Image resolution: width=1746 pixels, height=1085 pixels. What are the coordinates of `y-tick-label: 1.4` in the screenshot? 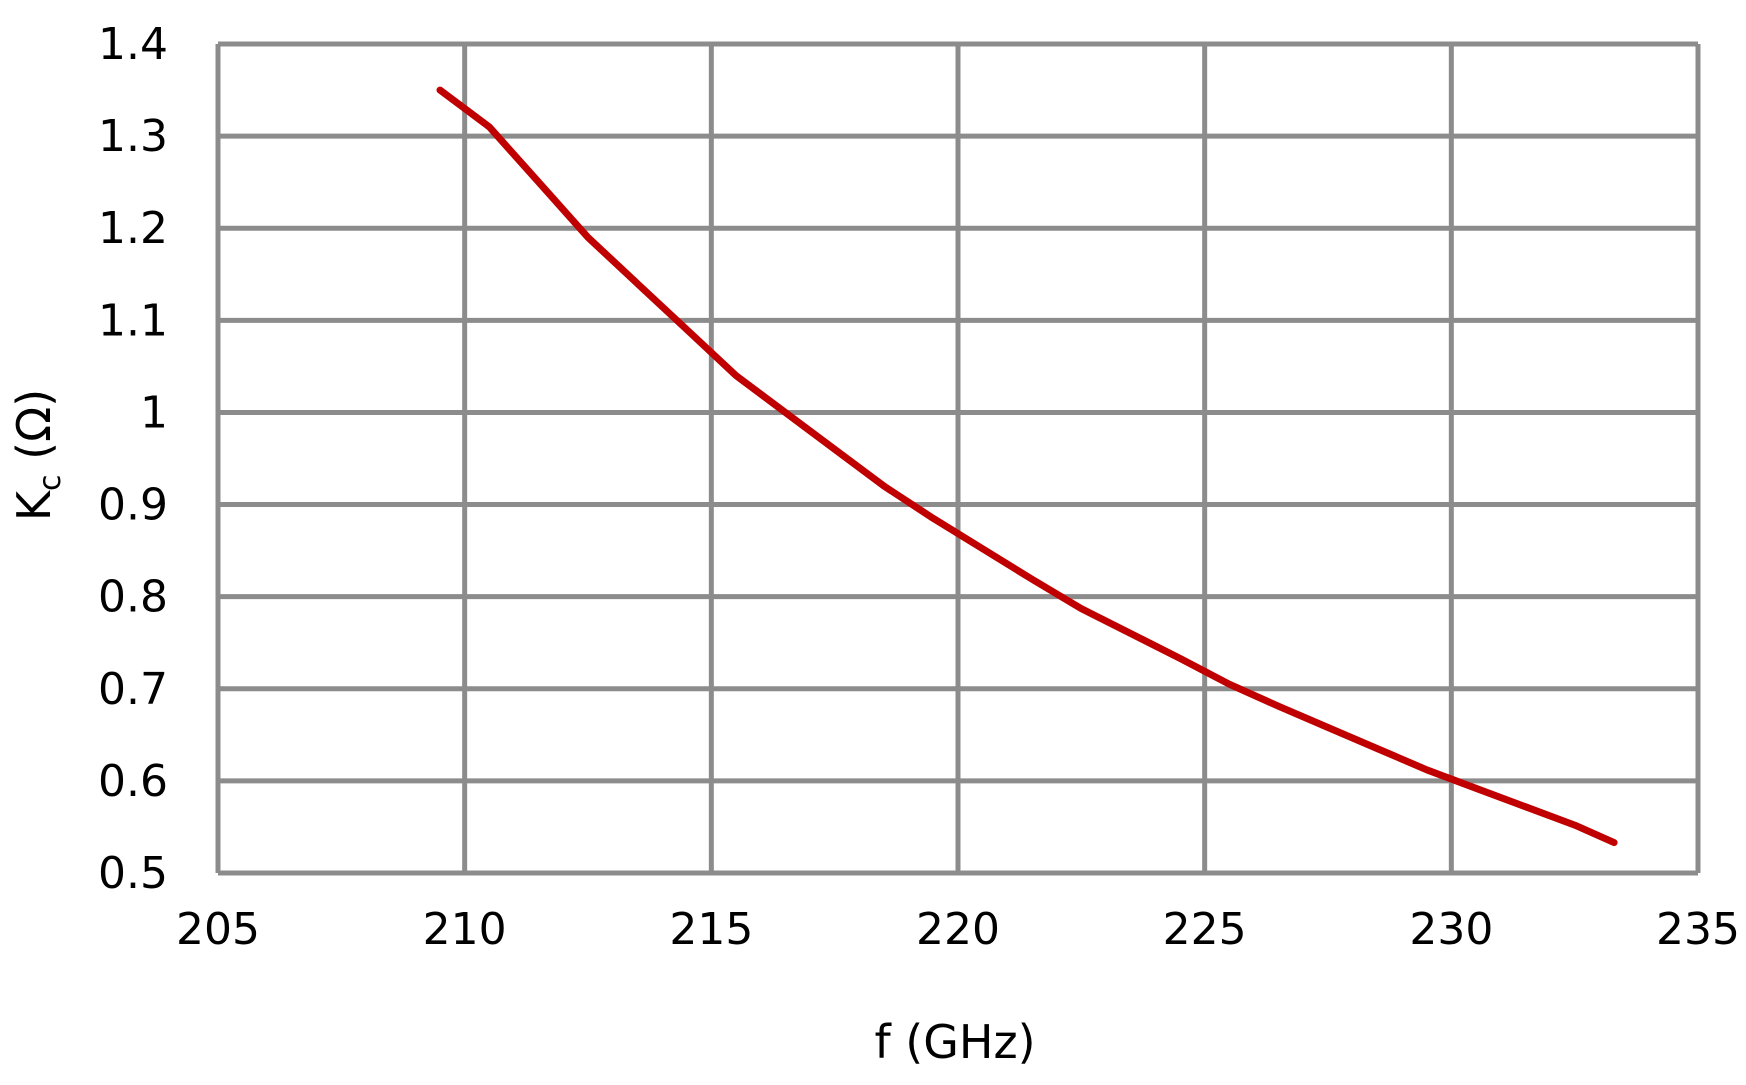 It's located at (133, 44).